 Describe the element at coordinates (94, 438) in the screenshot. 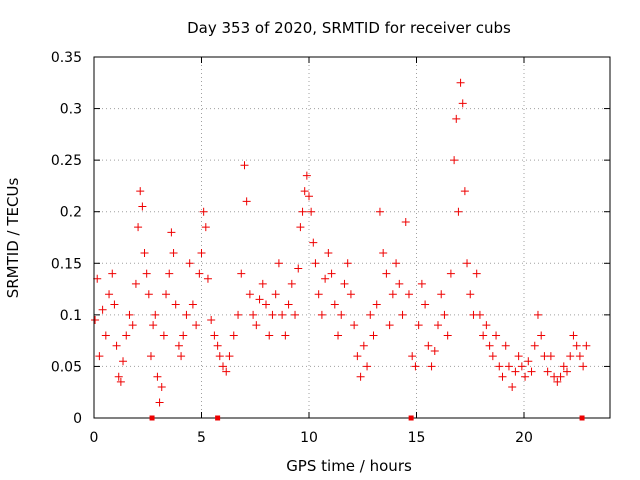

I see `x-tick-label: 0` at that location.